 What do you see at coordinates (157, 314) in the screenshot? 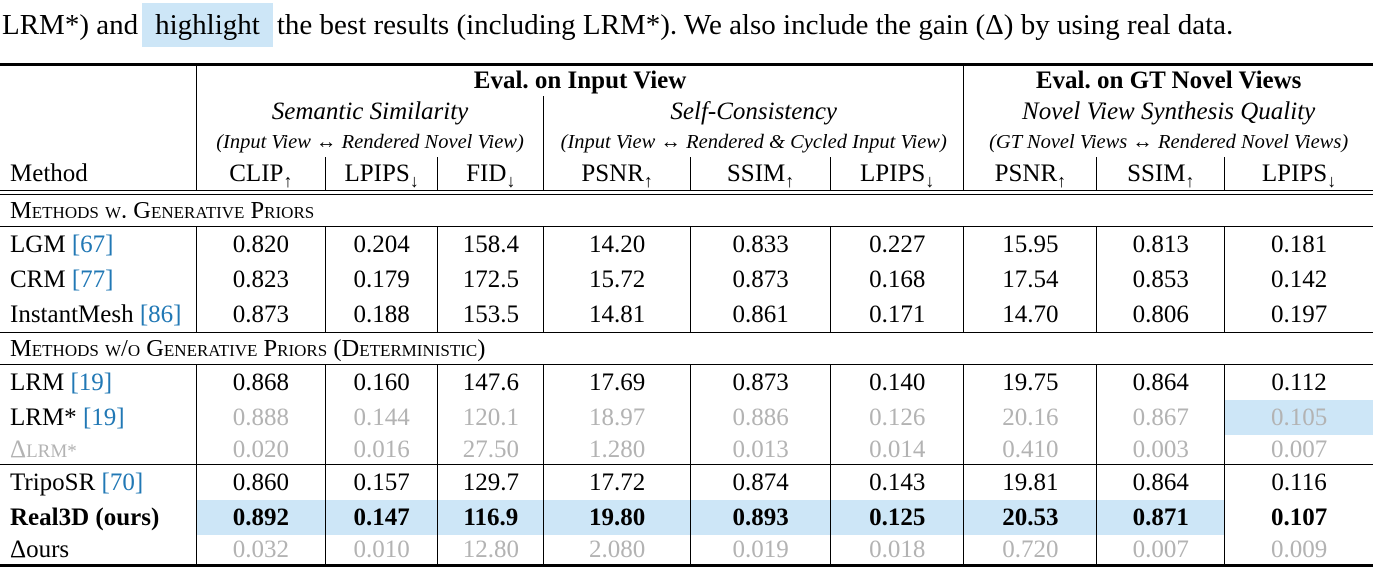
I see `citation-link: [86]` at bounding box center [157, 314].